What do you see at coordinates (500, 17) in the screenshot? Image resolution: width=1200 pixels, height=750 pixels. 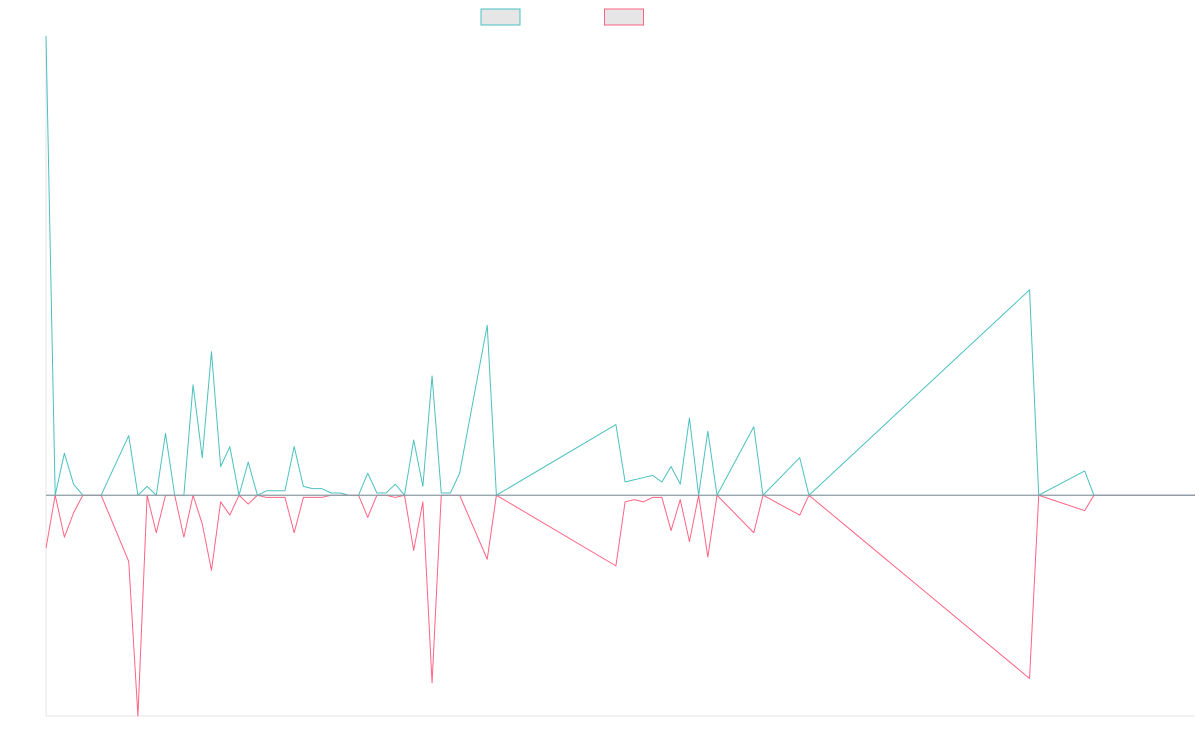 I see `legend-swatch-series-a` at bounding box center [500, 17].